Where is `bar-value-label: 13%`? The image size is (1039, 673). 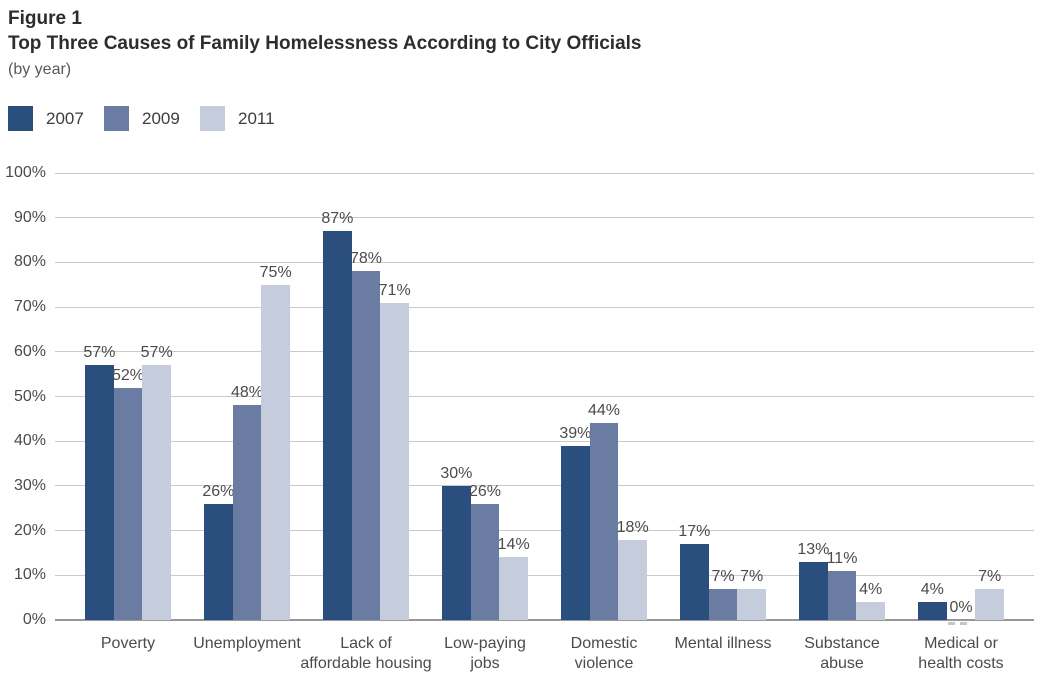 bar-value-label: 13% is located at coordinates (813, 549).